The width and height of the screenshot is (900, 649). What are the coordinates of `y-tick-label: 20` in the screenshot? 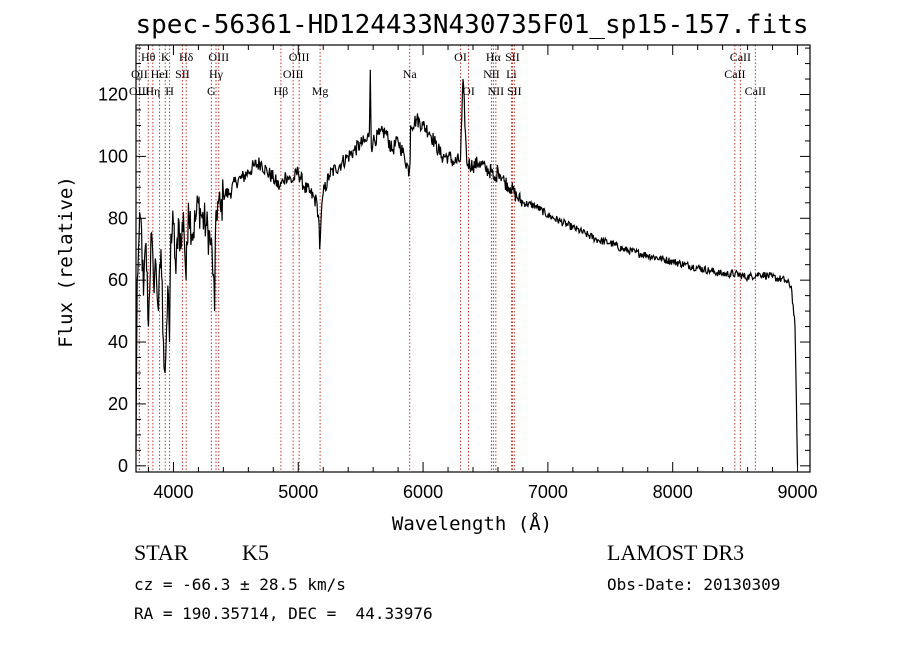 It's located at (118, 404).